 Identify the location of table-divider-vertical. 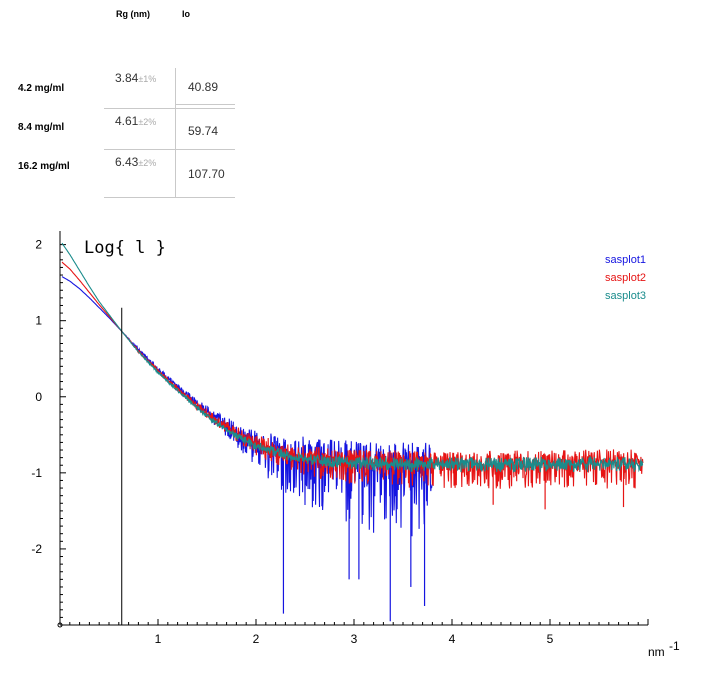
(175, 133).